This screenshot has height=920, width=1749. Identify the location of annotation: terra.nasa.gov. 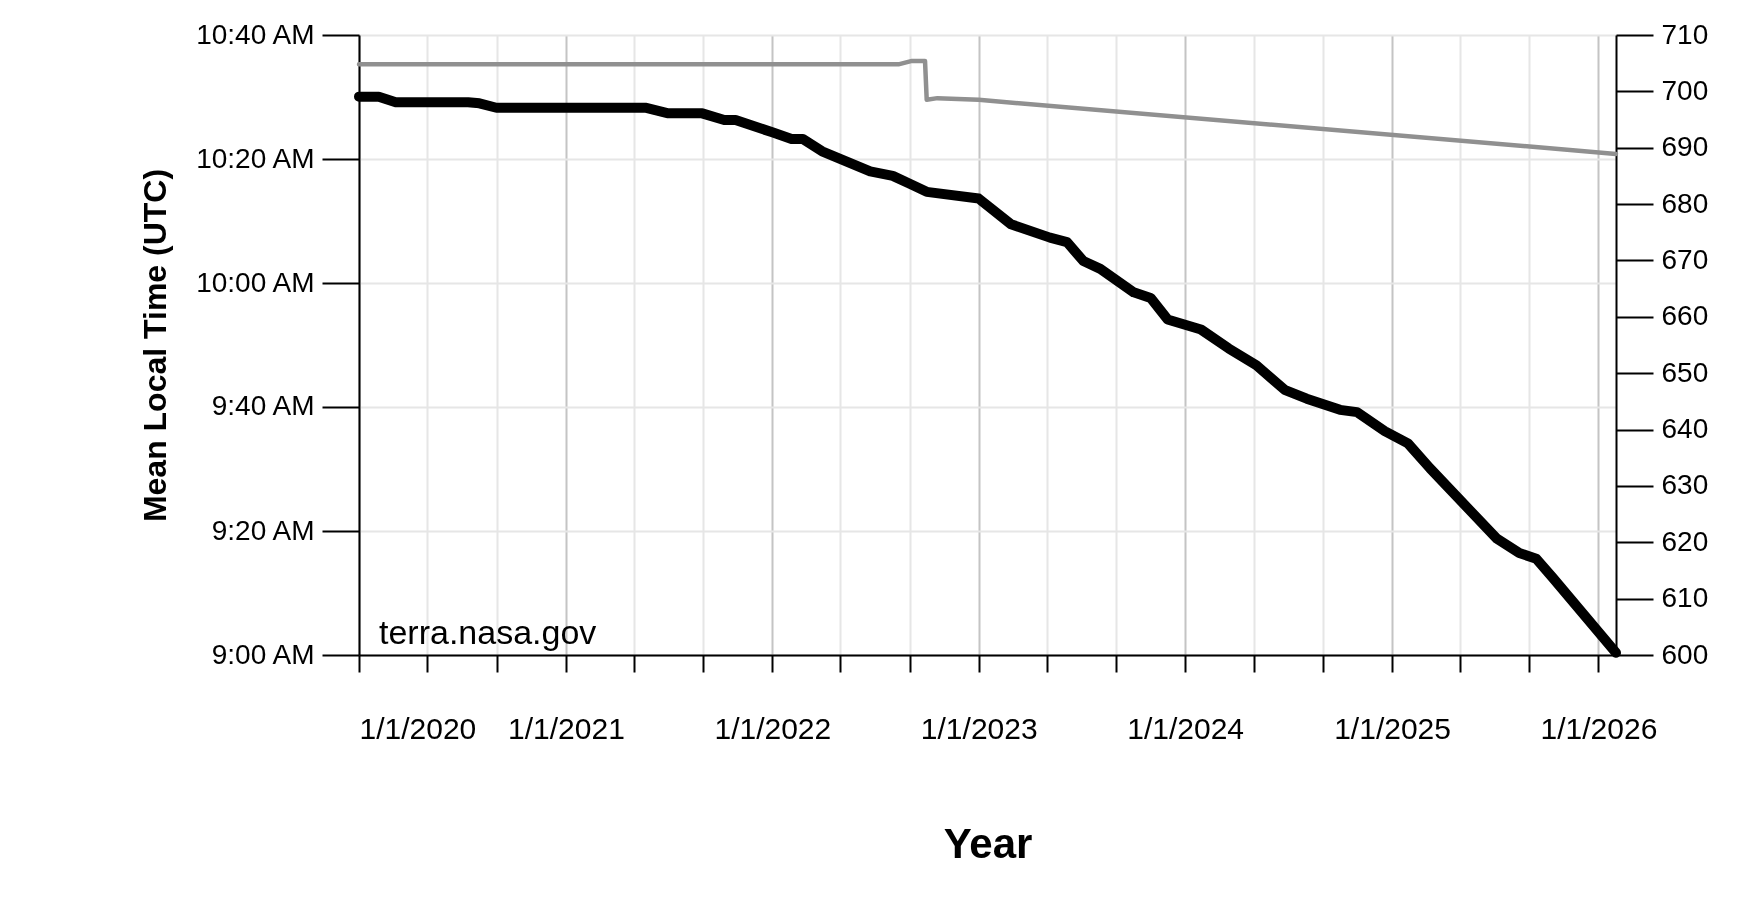
(488, 632).